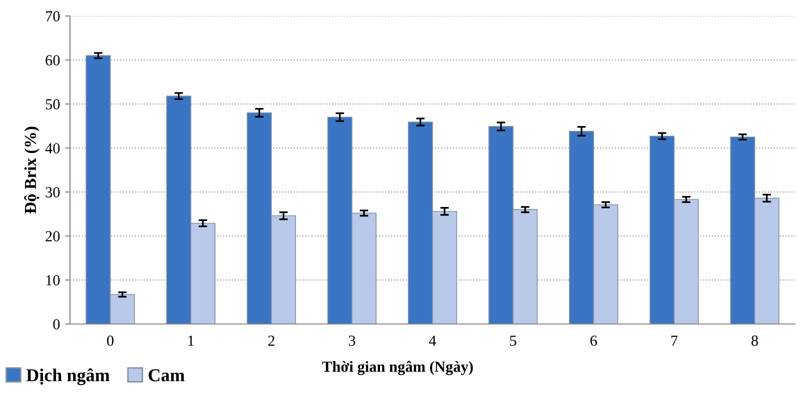  I want to click on x-tick-label: 5, so click(513, 341).